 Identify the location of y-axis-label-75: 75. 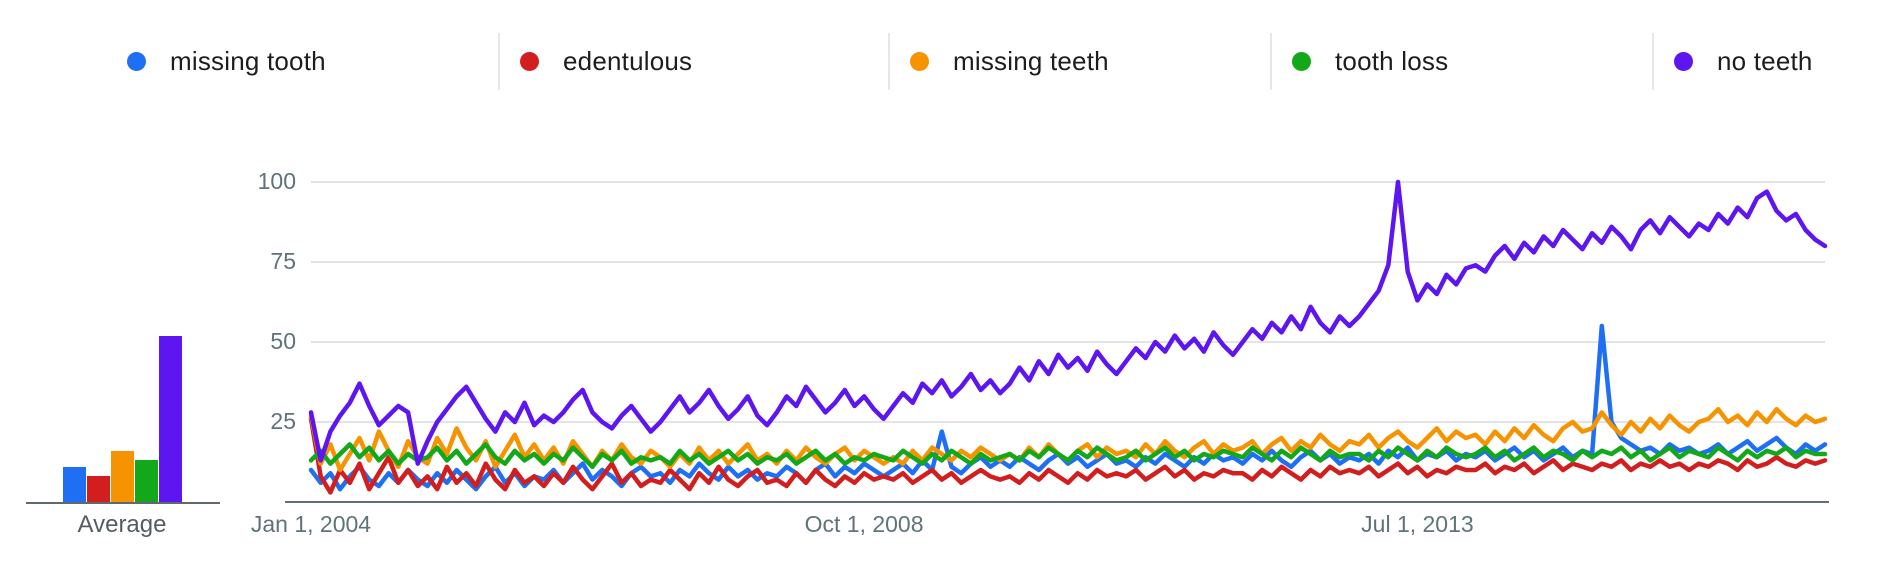
(283, 261).